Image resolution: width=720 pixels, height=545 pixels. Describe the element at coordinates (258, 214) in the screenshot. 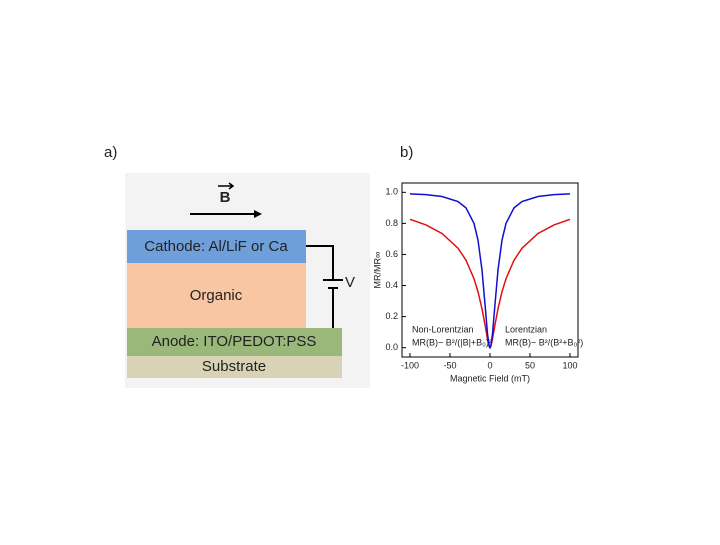

I see `field-arrowhead` at that location.